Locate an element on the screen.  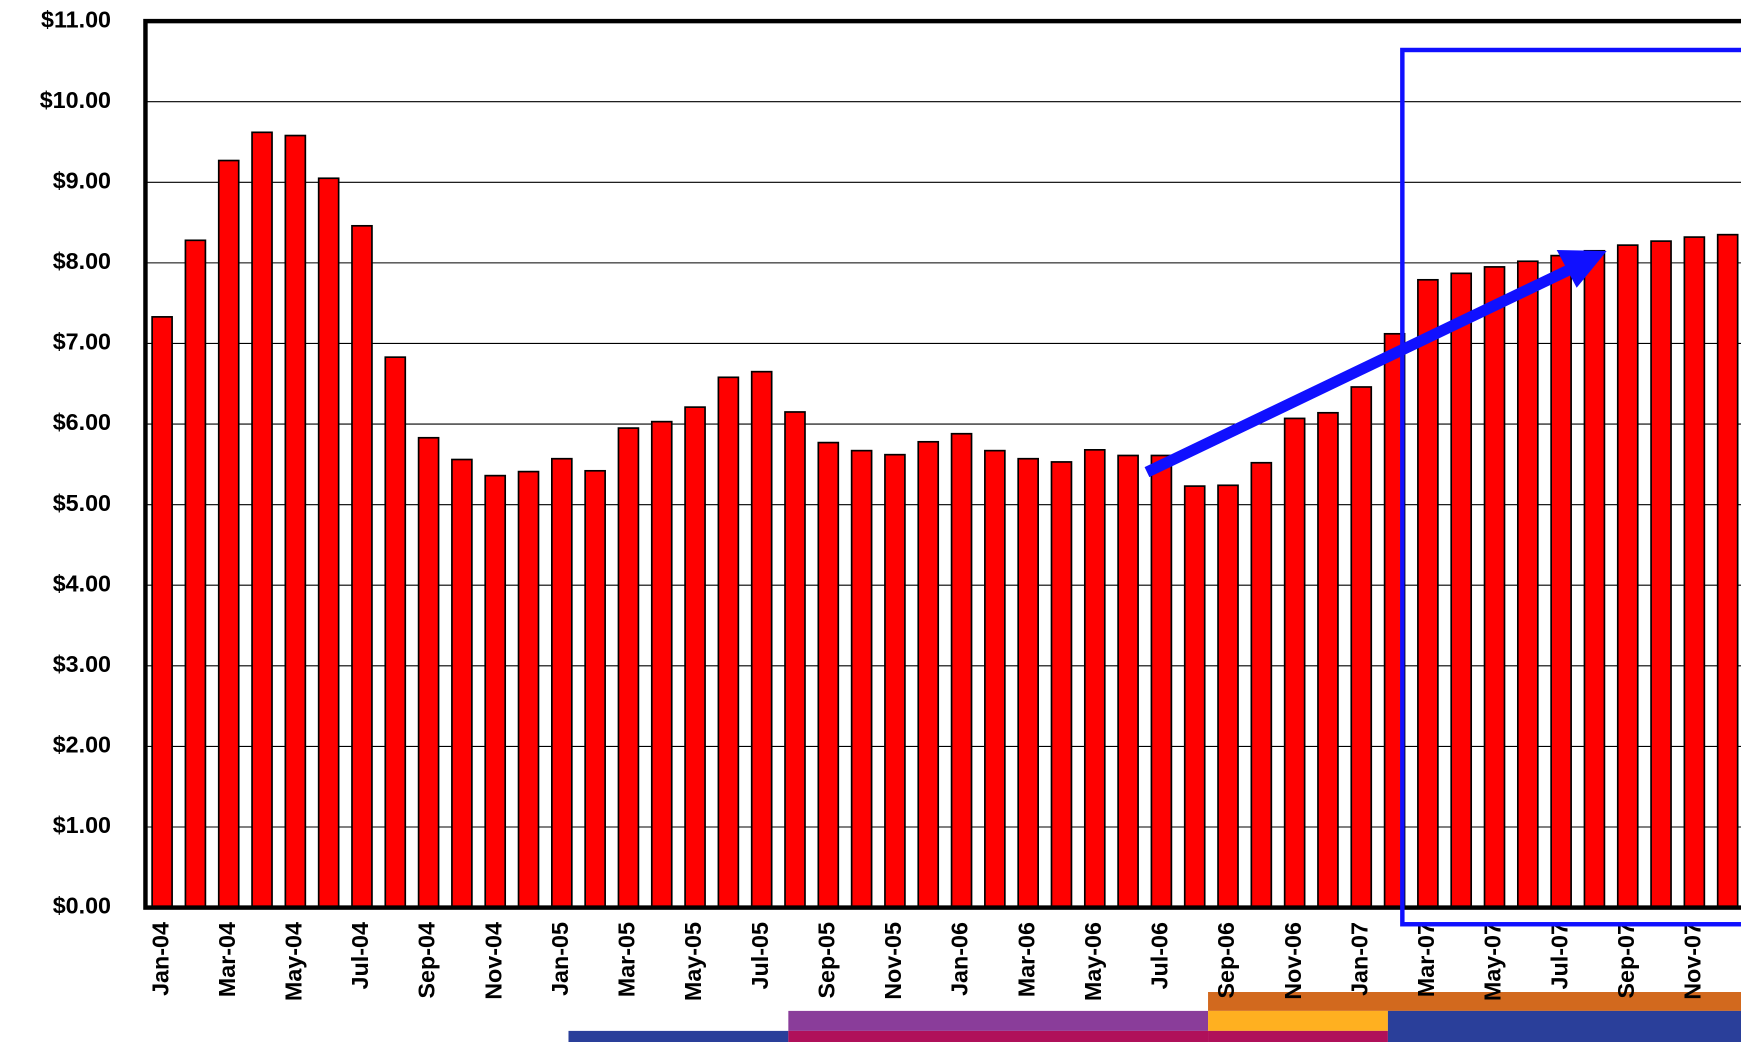
x-tick-label: Mar-07 is located at coordinates (1426, 959).